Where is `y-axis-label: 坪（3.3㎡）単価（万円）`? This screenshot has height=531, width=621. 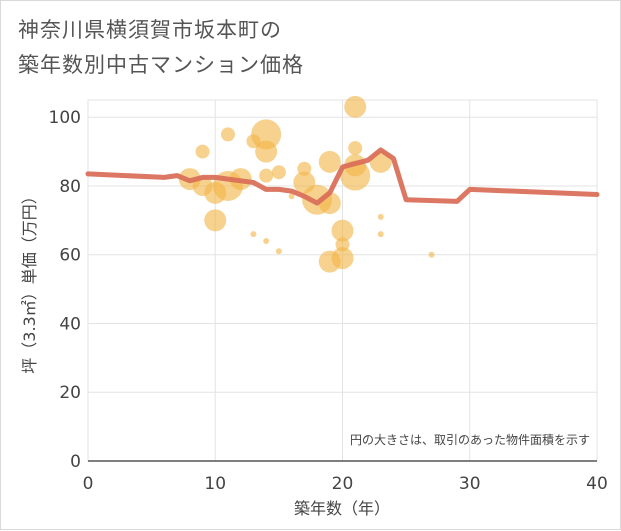
y-axis-label: 坪（3.3㎡）単価（万円） is located at coordinates (29, 280).